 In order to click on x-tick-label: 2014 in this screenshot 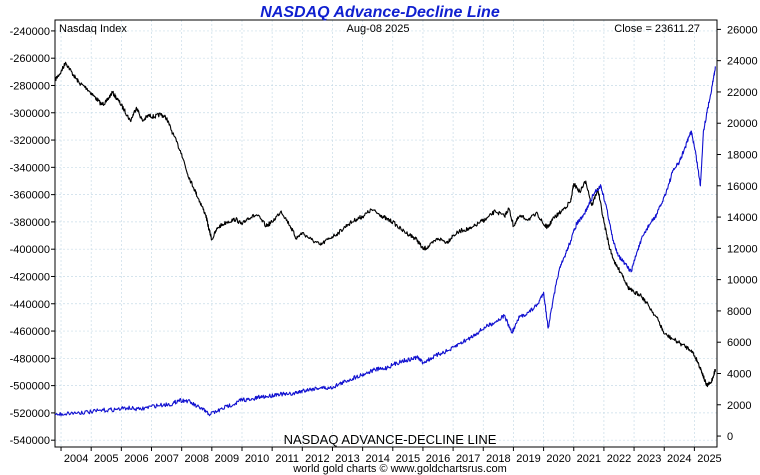, I will do `click(377, 459)`.